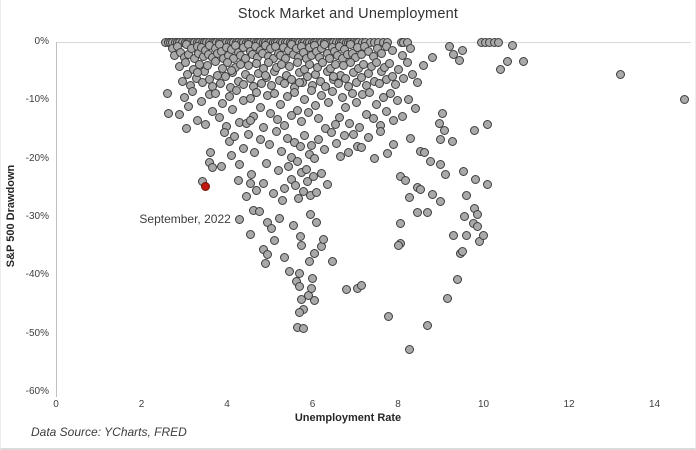  I want to click on highlight-point-september-2022, so click(206, 187).